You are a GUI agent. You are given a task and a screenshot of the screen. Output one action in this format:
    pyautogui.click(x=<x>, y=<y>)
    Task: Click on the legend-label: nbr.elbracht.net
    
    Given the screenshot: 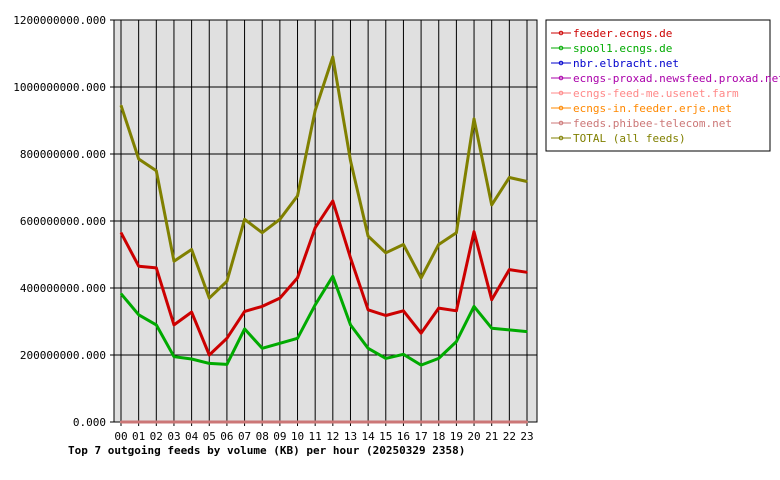 What is the action you would take?
    pyautogui.click(x=626, y=63)
    